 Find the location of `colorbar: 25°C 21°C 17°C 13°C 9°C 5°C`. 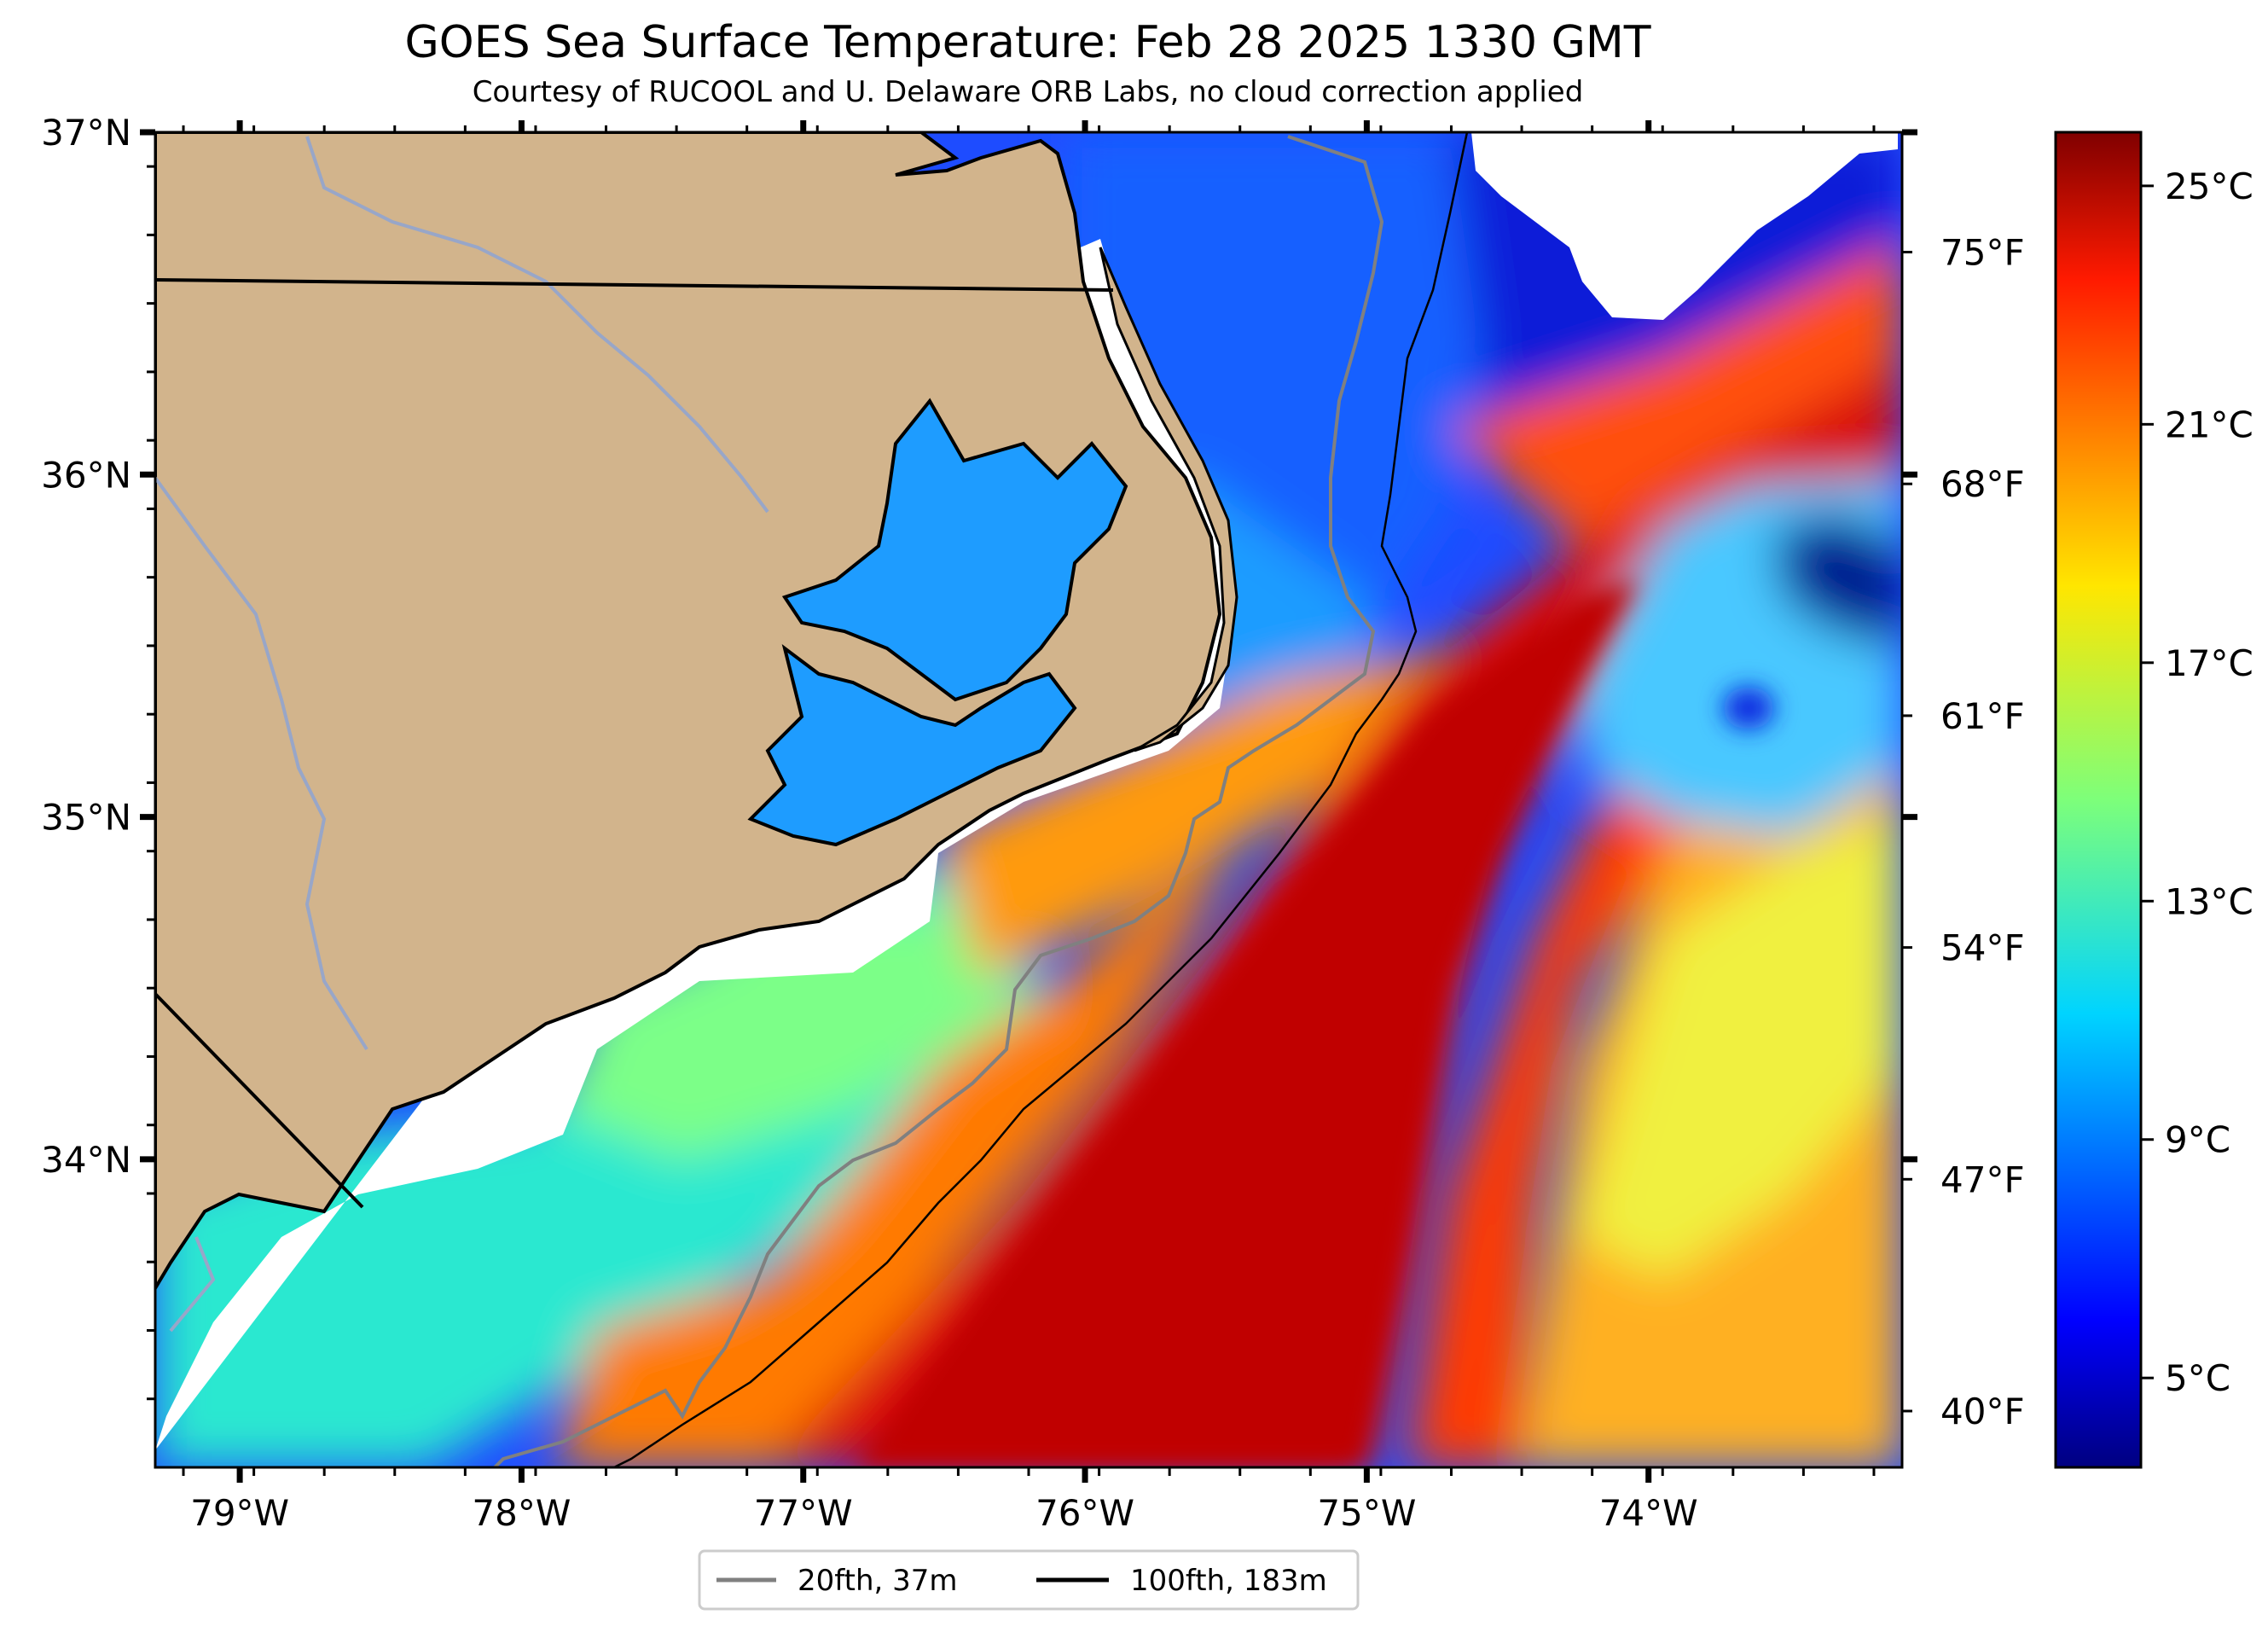

colorbar: 25°C 21°C 17°C 13°C 9°C 5°C is located at coordinates (2153, 800).